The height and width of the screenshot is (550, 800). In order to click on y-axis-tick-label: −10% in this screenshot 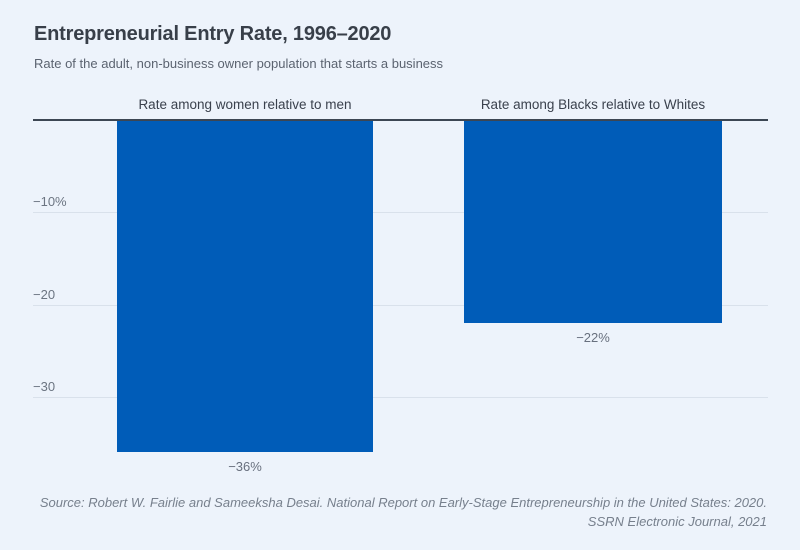, I will do `click(50, 201)`.